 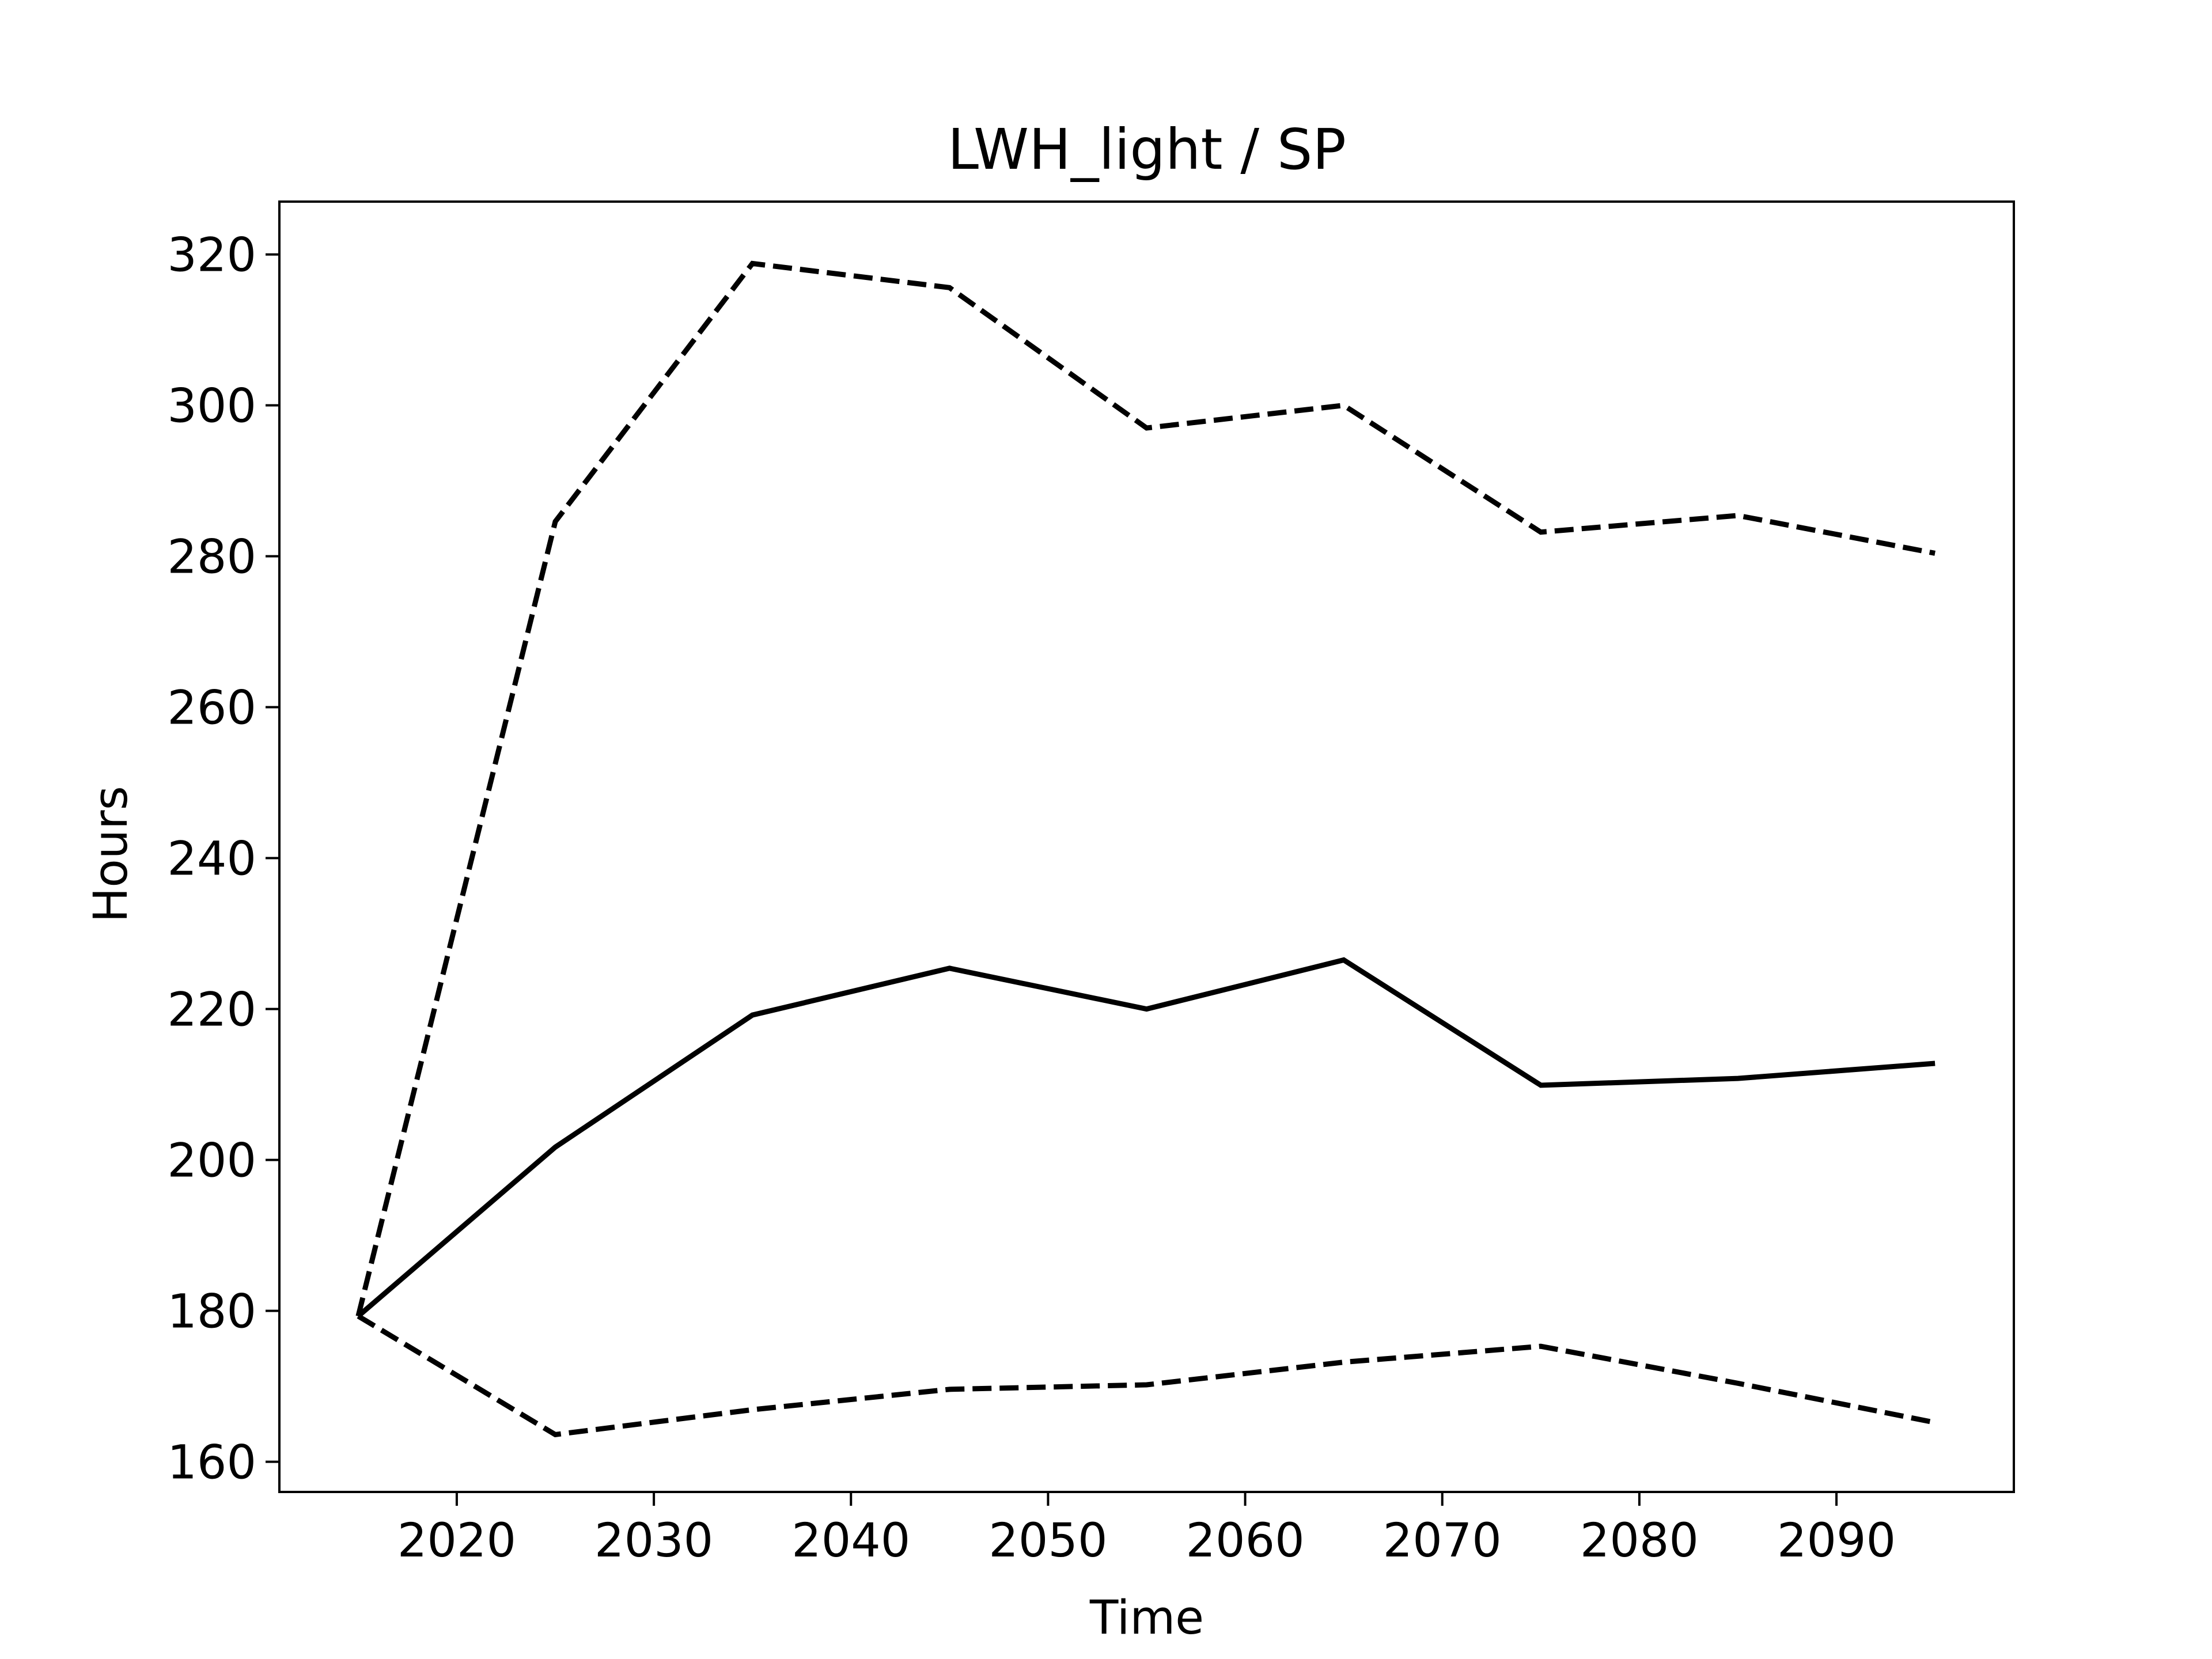 What do you see at coordinates (1639, 1541) in the screenshot?
I see `x-tick-label: 2080` at bounding box center [1639, 1541].